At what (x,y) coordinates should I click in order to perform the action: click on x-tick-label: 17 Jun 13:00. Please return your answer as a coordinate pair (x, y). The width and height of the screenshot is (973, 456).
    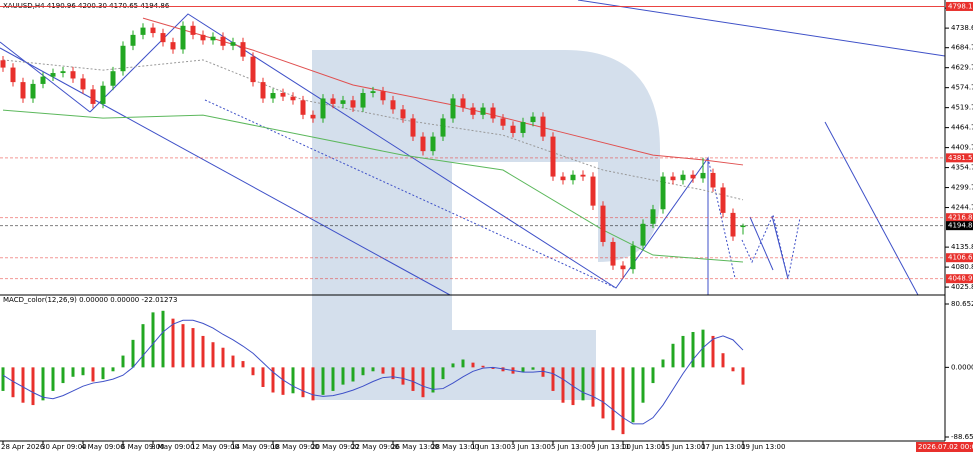
    Looking at the image, I should click on (723, 447).